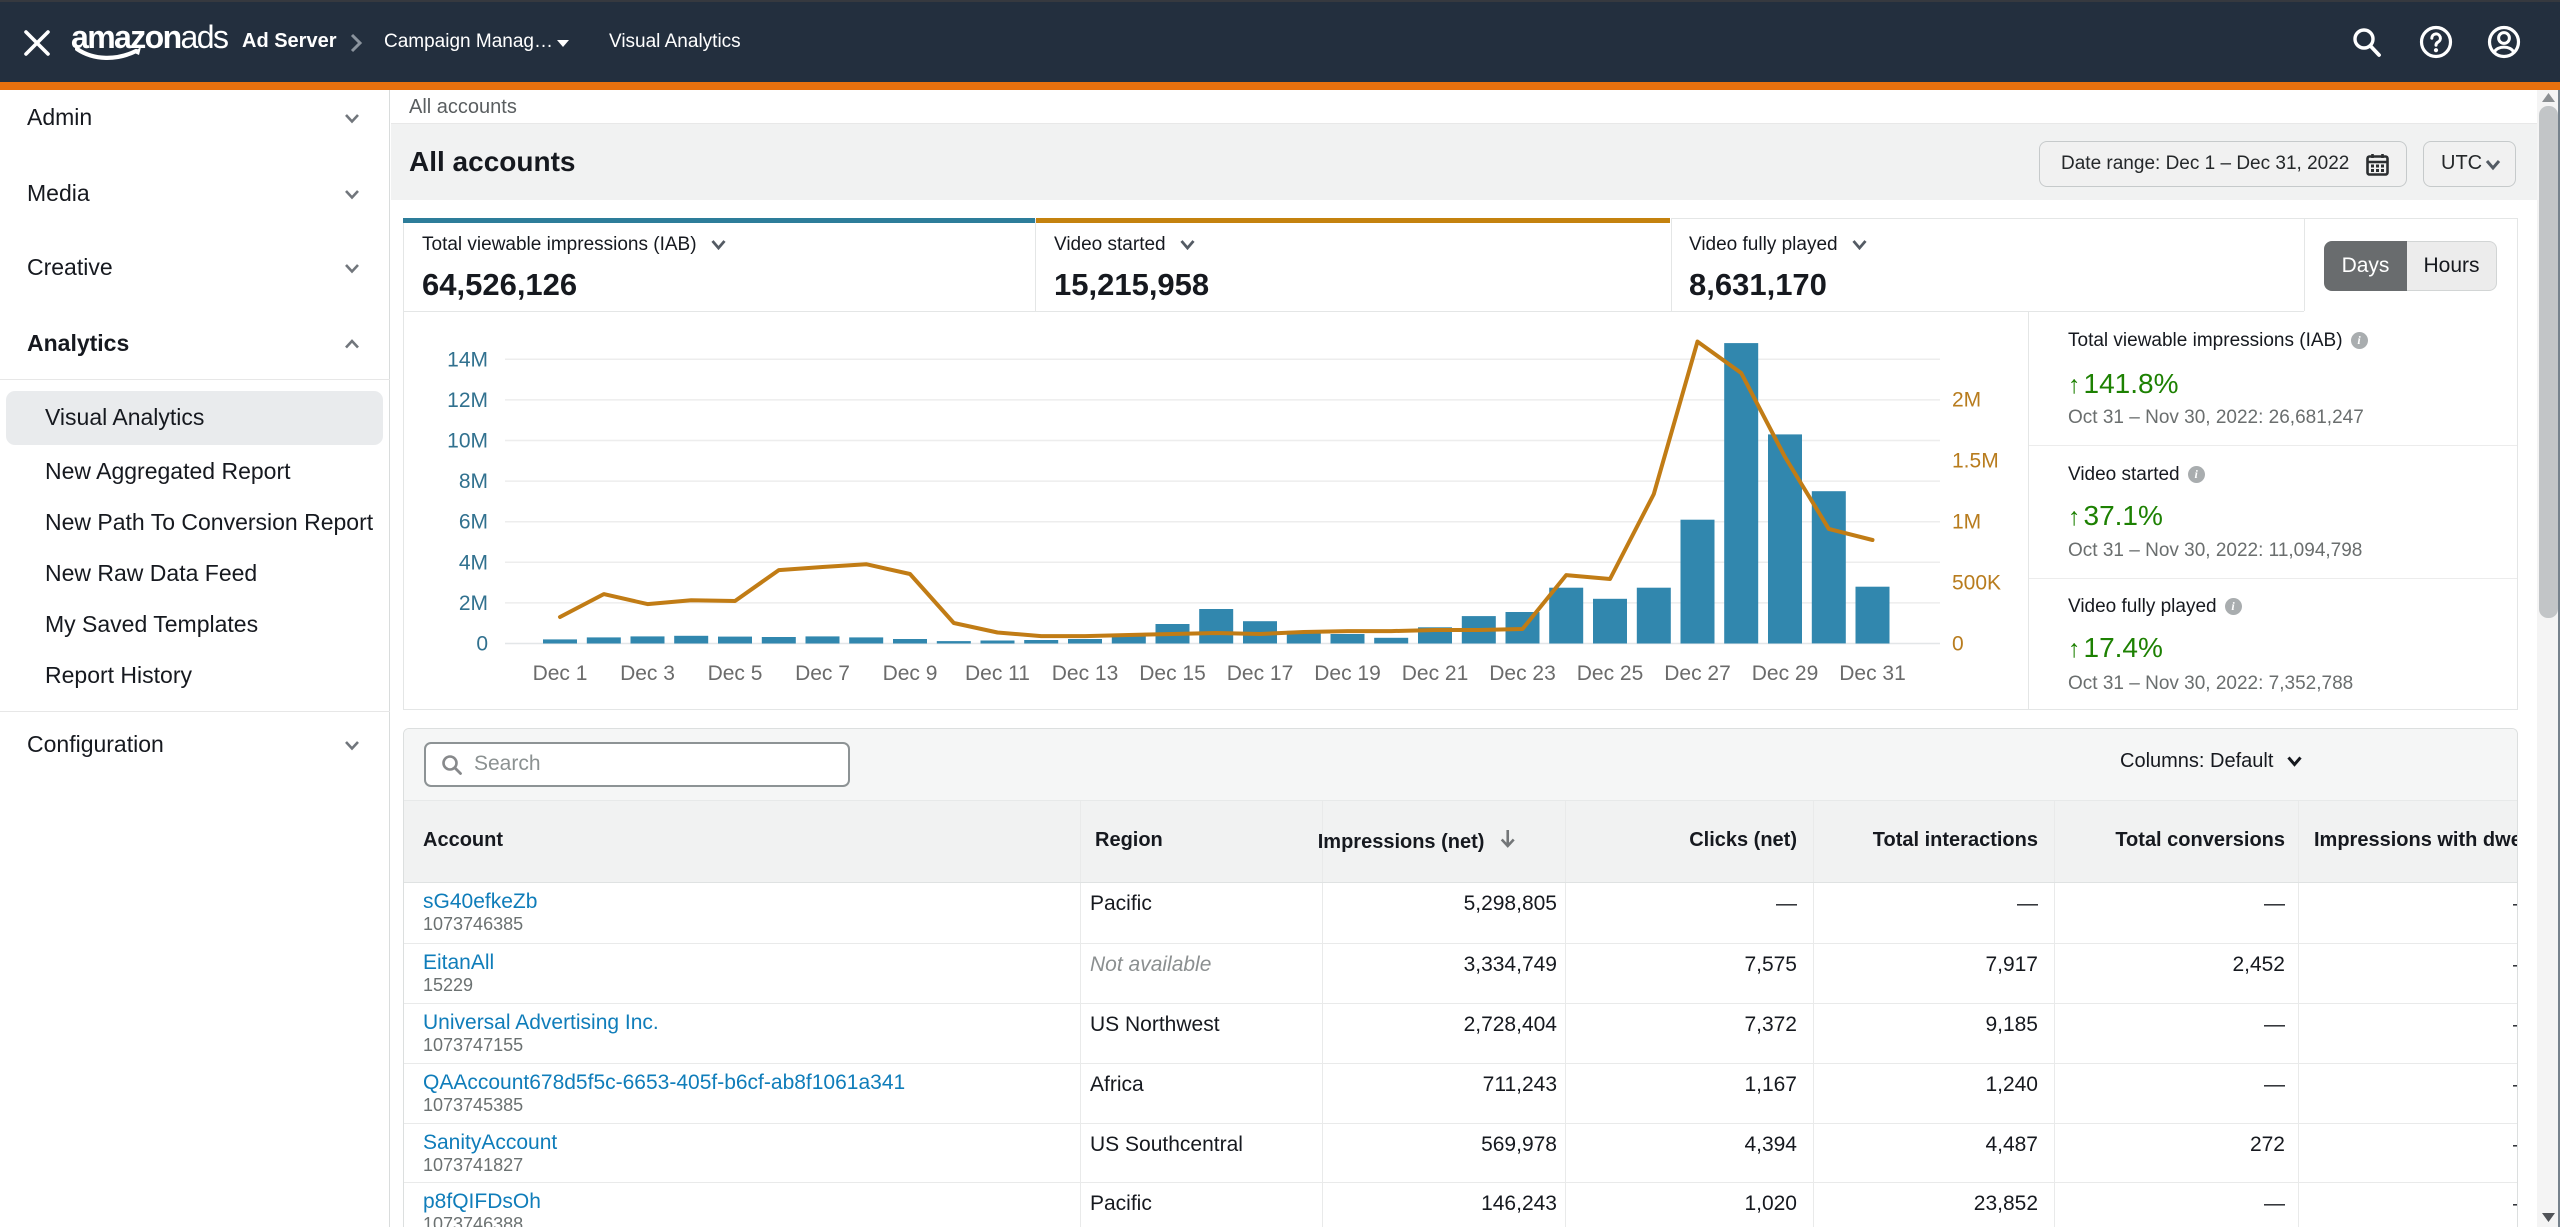 The width and height of the screenshot is (2560, 1227). Describe the element at coordinates (473, 481) in the screenshot. I see `svg-text: 8M` at that location.